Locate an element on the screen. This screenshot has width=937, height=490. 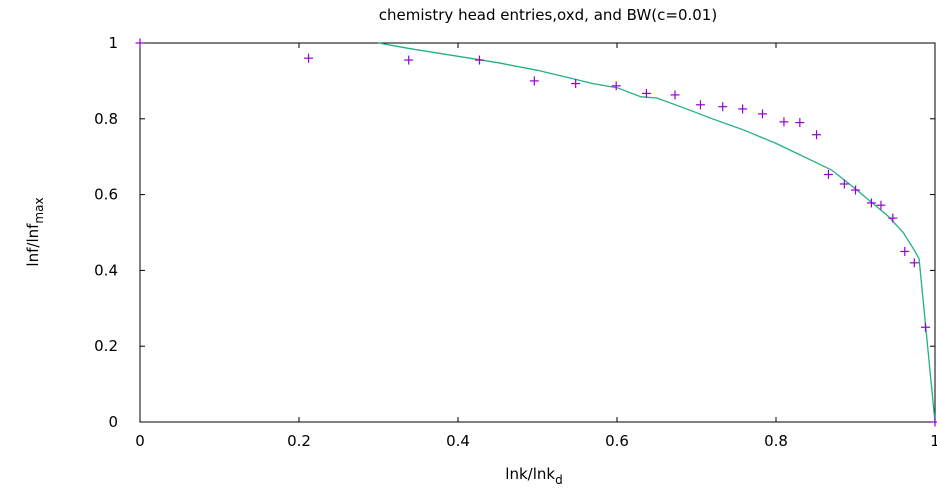
y-tick-label: 0.4 is located at coordinates (106, 270).